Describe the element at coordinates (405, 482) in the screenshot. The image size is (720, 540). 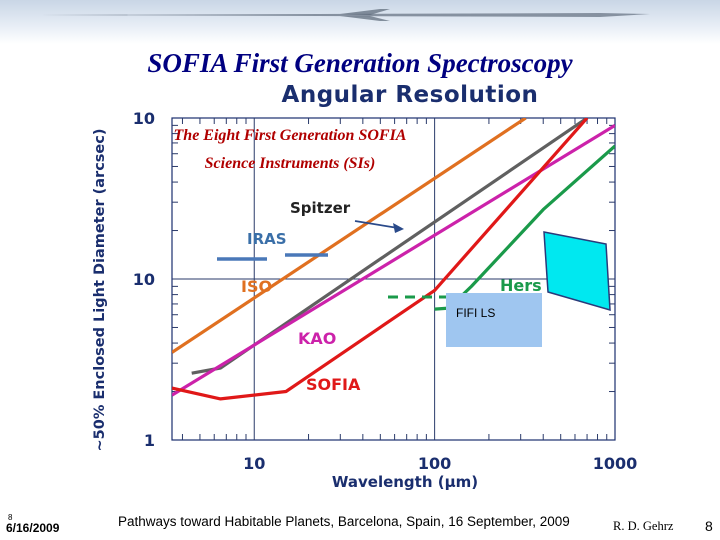
I see `x-axis-label: Wavelength (μm)` at that location.